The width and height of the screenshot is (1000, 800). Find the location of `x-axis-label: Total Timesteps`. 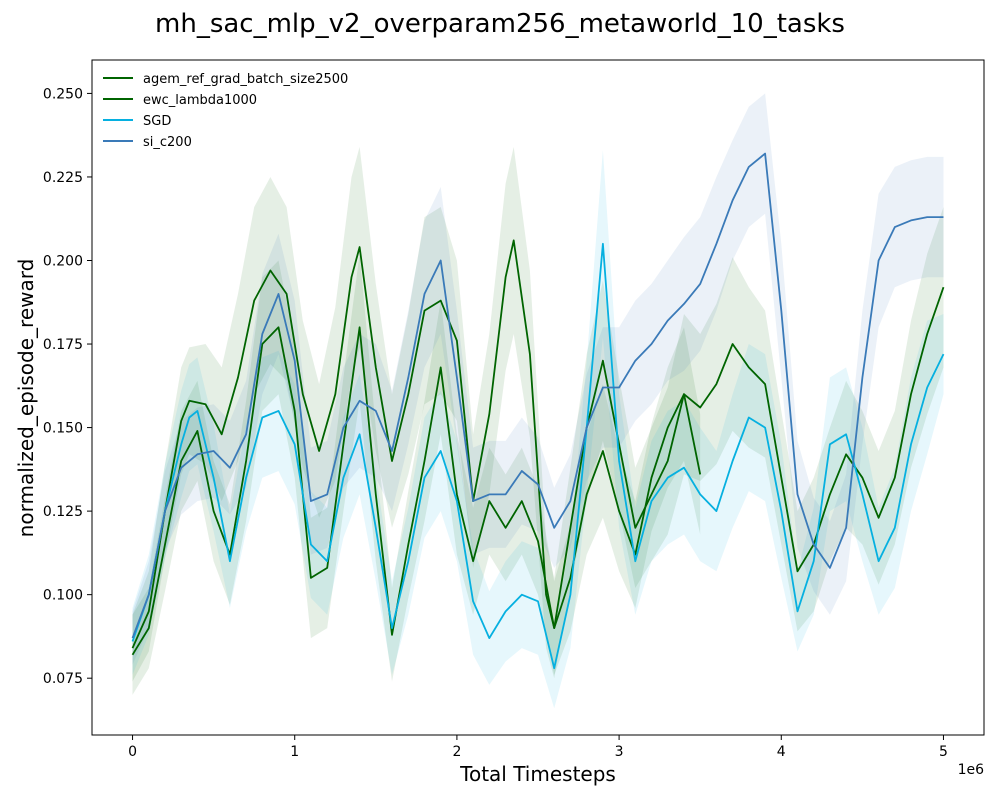

x-axis-label: Total Timesteps is located at coordinates (537, 774).